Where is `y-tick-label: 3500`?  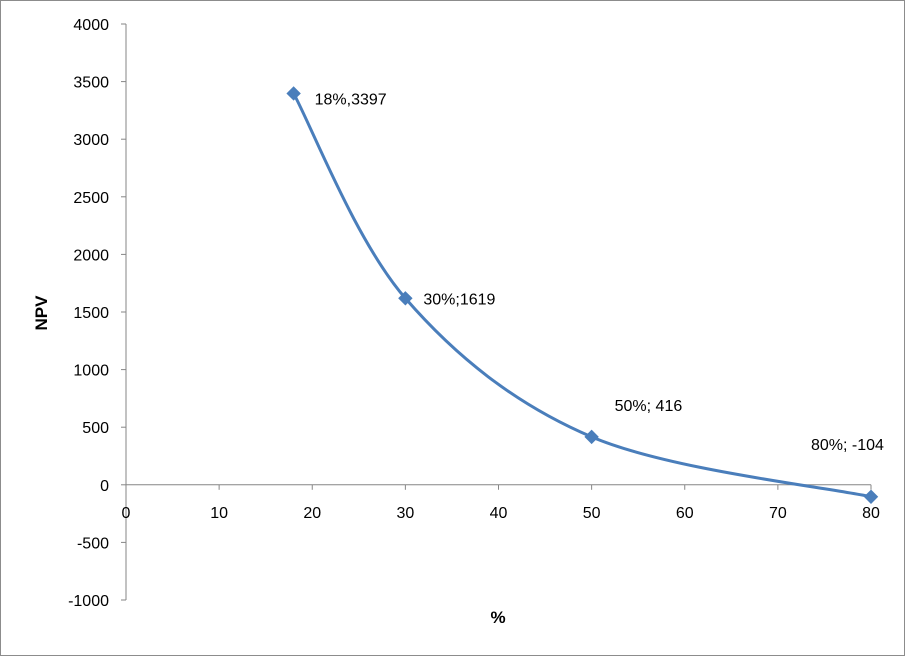
y-tick-label: 3500 is located at coordinates (91, 83).